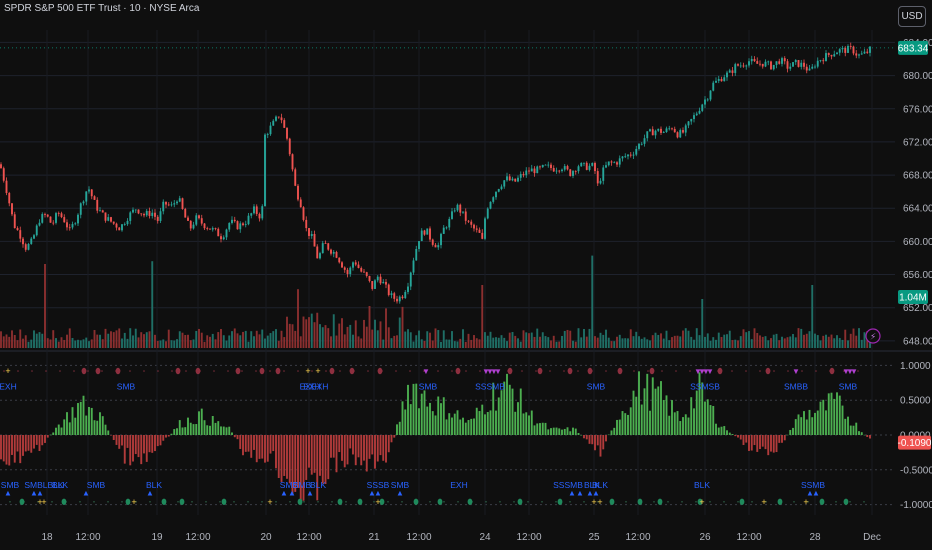  Describe the element at coordinates (485, 537) in the screenshot. I see `time-tick-label: 24` at that location.